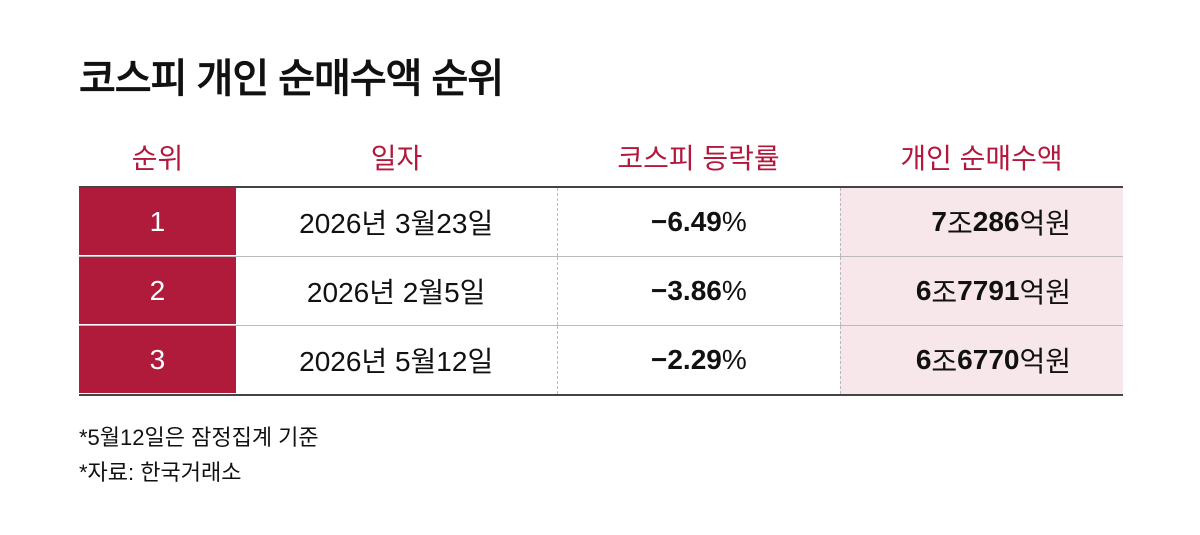 The image size is (1200, 535). What do you see at coordinates (698, 360) in the screenshot?
I see `table-cell: −2.29%` at bounding box center [698, 360].